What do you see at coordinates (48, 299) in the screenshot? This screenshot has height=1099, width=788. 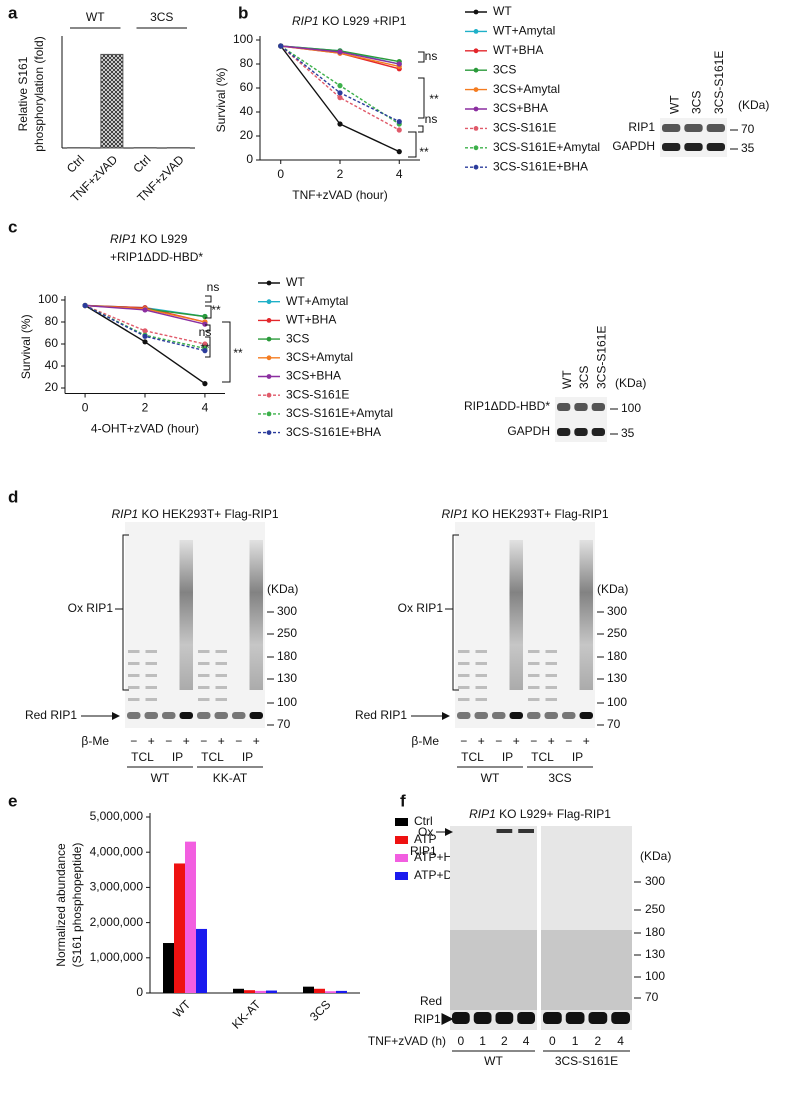 I see `y-tick-label: 100` at bounding box center [48, 299].